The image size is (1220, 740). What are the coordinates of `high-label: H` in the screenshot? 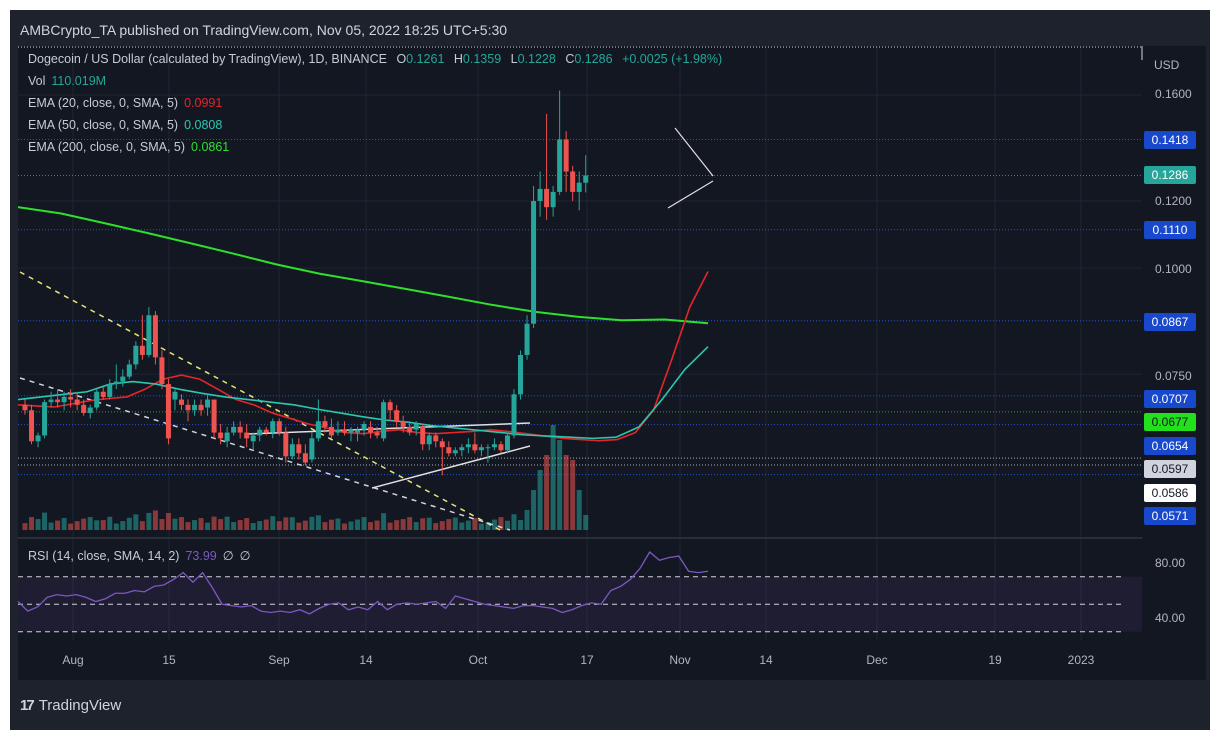 It's located at (458, 59).